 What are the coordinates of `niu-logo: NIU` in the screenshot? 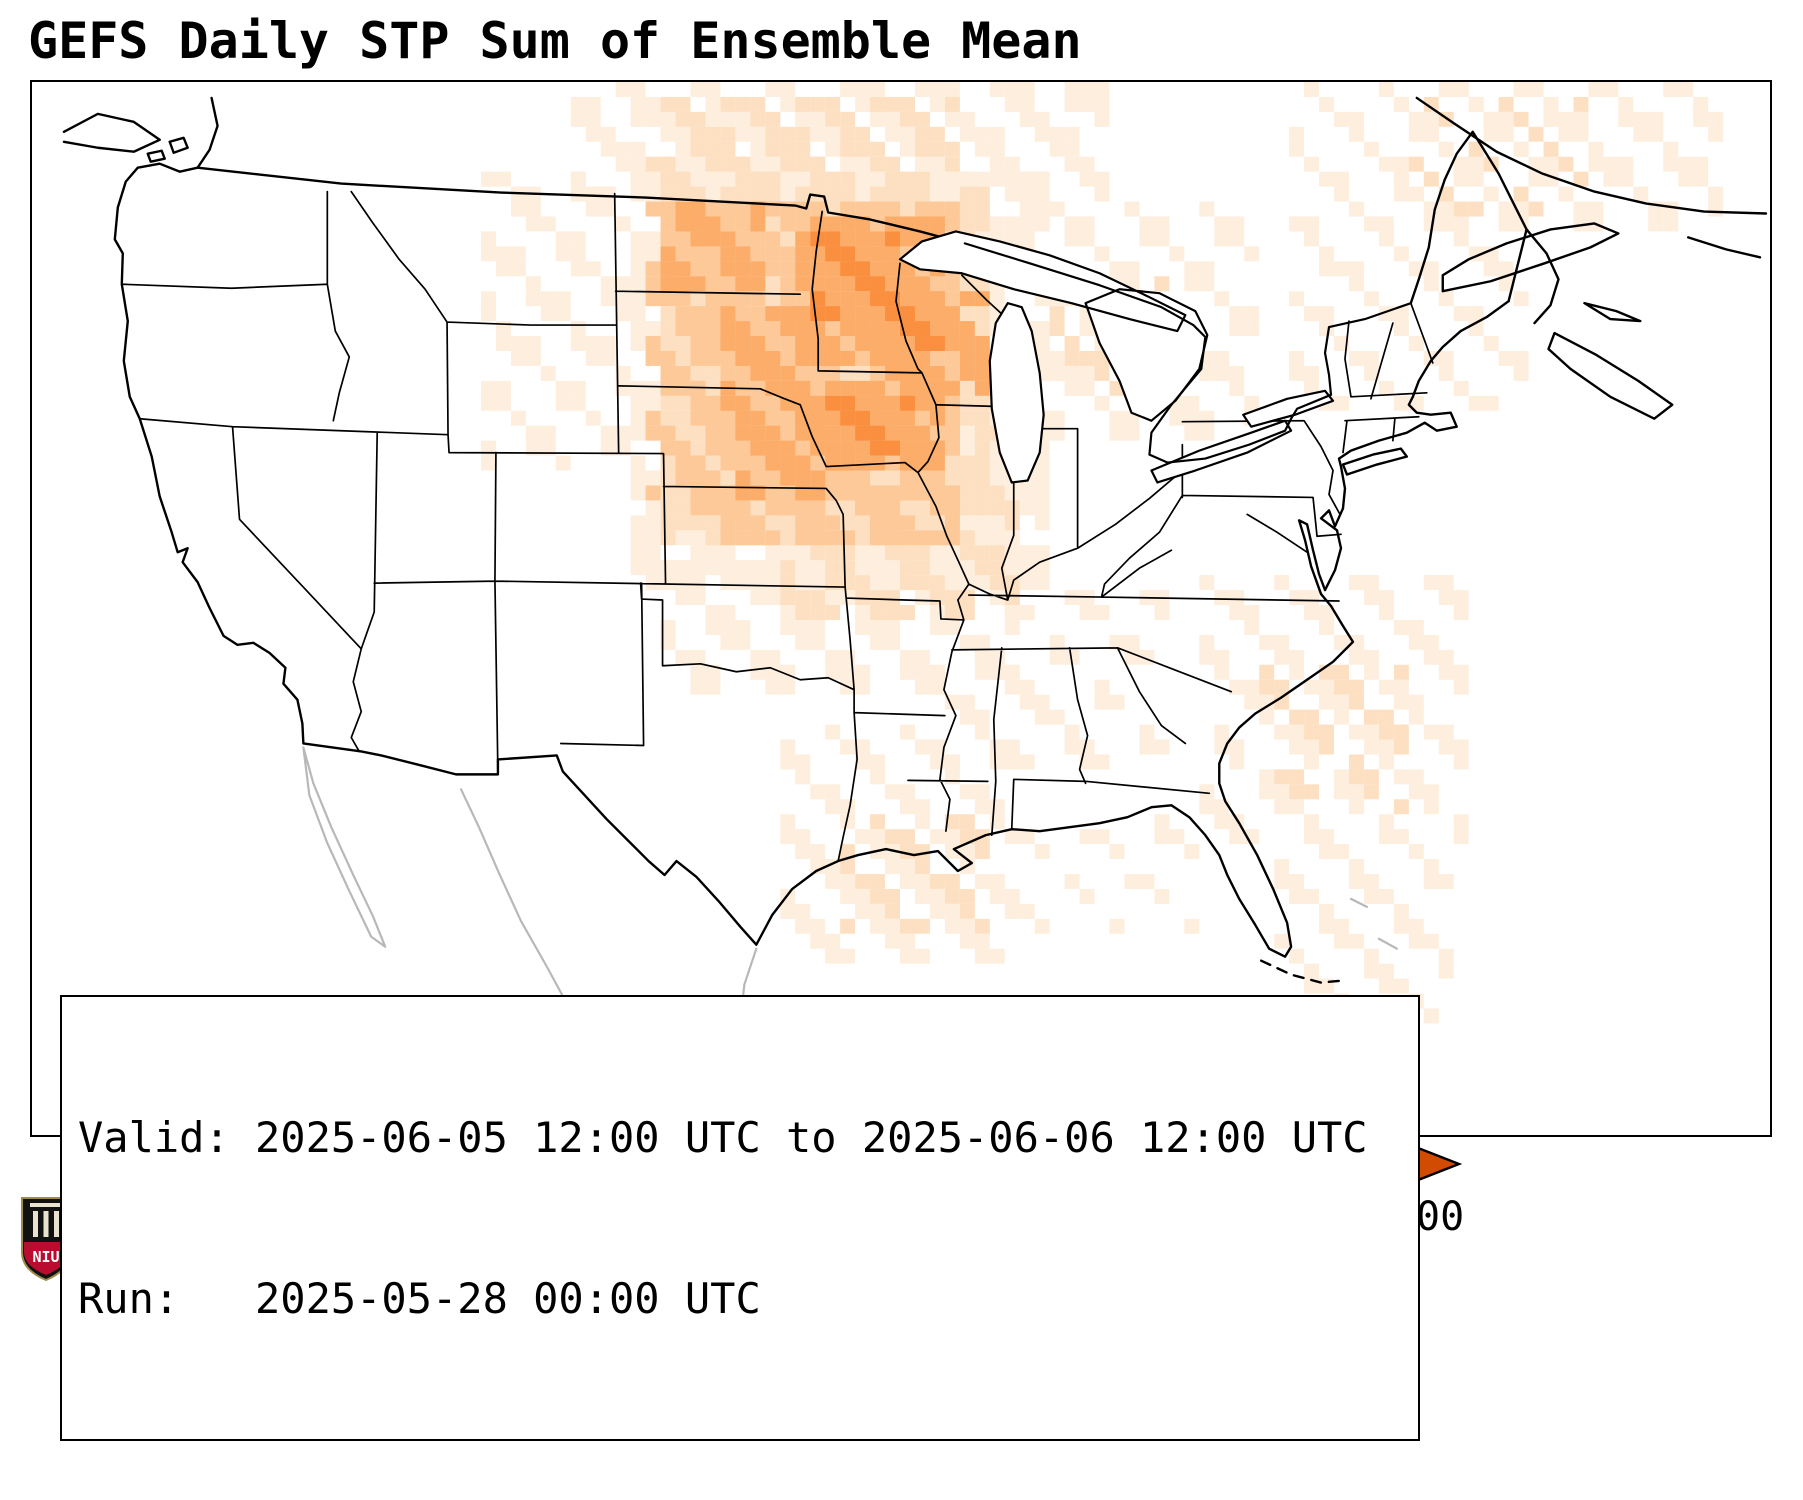 It's located at (46, 1244).